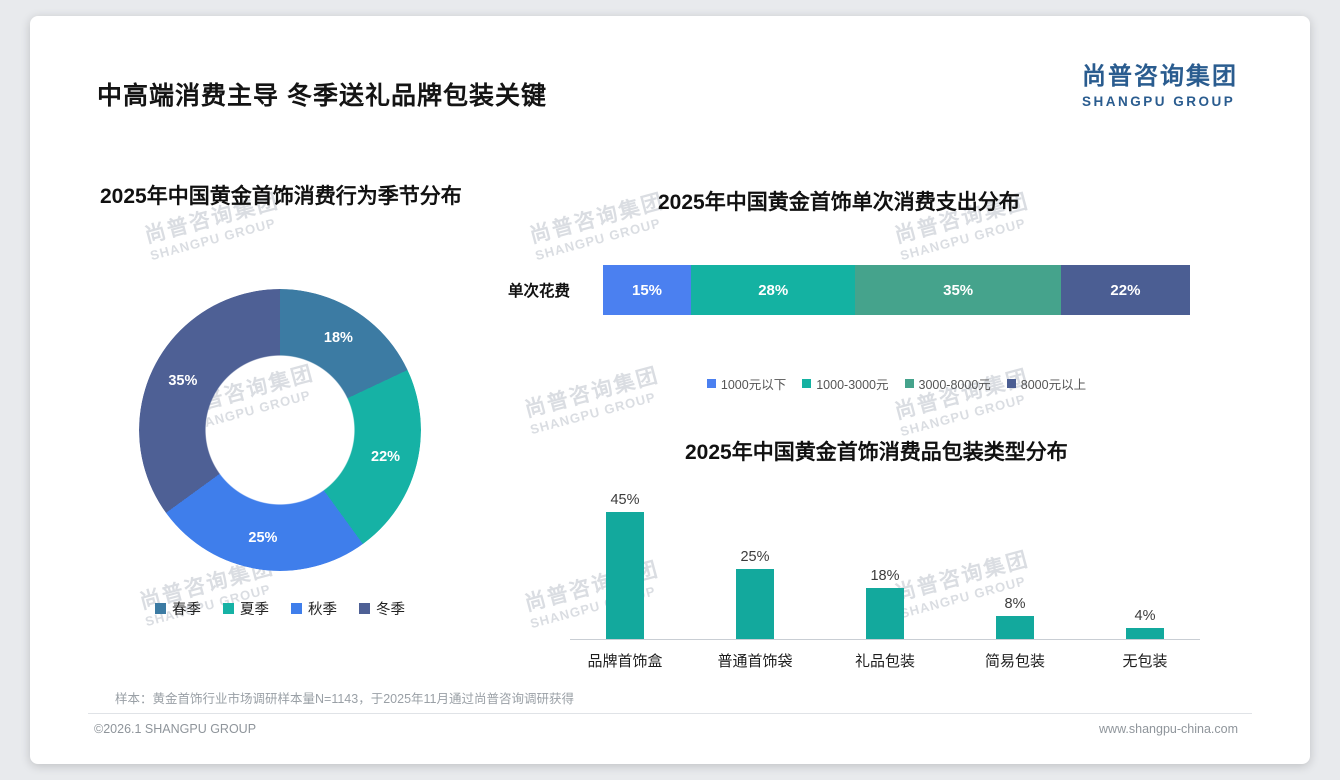  Describe the element at coordinates (1053, 385) in the screenshot. I see `legend-label: 8000元以上` at that location.